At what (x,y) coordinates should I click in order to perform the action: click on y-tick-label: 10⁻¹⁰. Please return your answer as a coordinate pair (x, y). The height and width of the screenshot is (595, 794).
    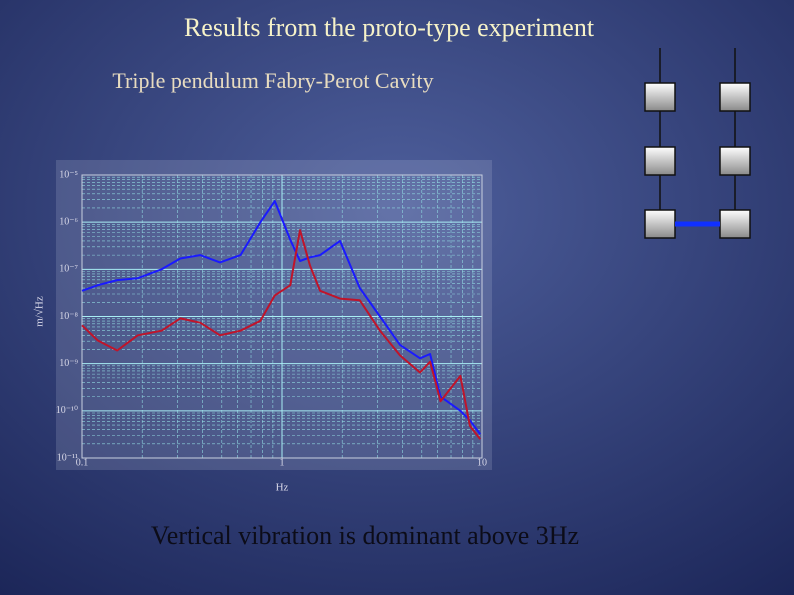
    Looking at the image, I should click on (67, 410).